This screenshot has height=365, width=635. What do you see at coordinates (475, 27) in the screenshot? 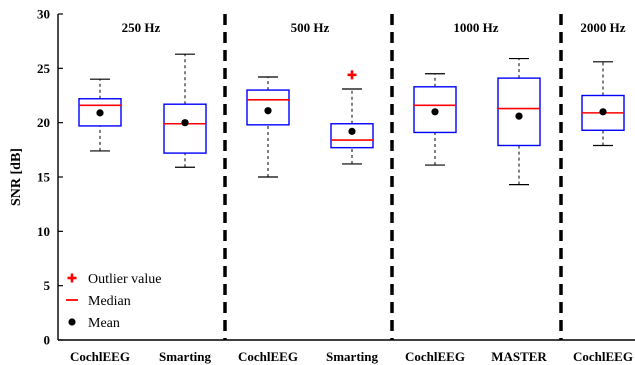
I see `group-label: 1000 Hz` at bounding box center [475, 27].